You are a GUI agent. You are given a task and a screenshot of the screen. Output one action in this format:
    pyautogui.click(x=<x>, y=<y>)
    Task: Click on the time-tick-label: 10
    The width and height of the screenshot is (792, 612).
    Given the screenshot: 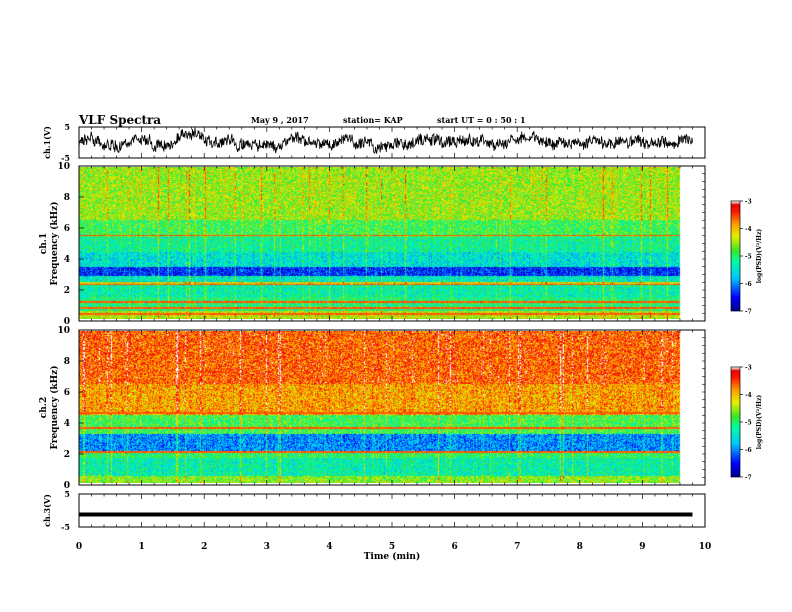 What is the action you would take?
    pyautogui.click(x=705, y=547)
    